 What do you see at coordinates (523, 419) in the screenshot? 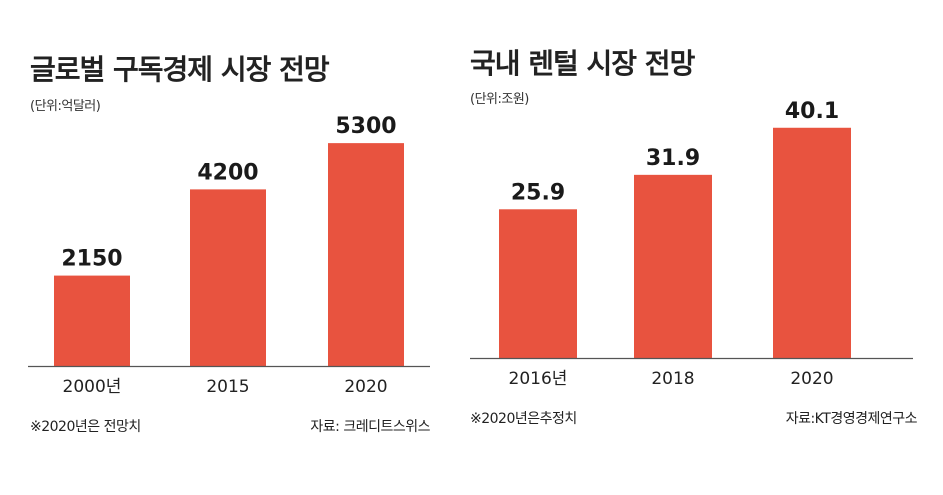
I see `footnote: ※2020년은추정치` at bounding box center [523, 419].